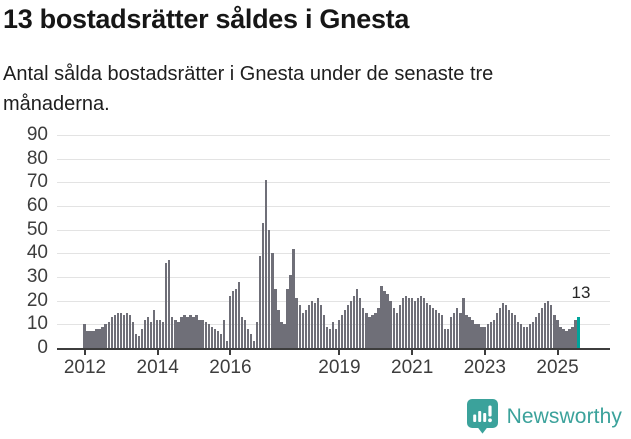 The height and width of the screenshot is (439, 631). What do you see at coordinates (157, 367) in the screenshot?
I see `x-axis-tick-label: 2014` at bounding box center [157, 367].